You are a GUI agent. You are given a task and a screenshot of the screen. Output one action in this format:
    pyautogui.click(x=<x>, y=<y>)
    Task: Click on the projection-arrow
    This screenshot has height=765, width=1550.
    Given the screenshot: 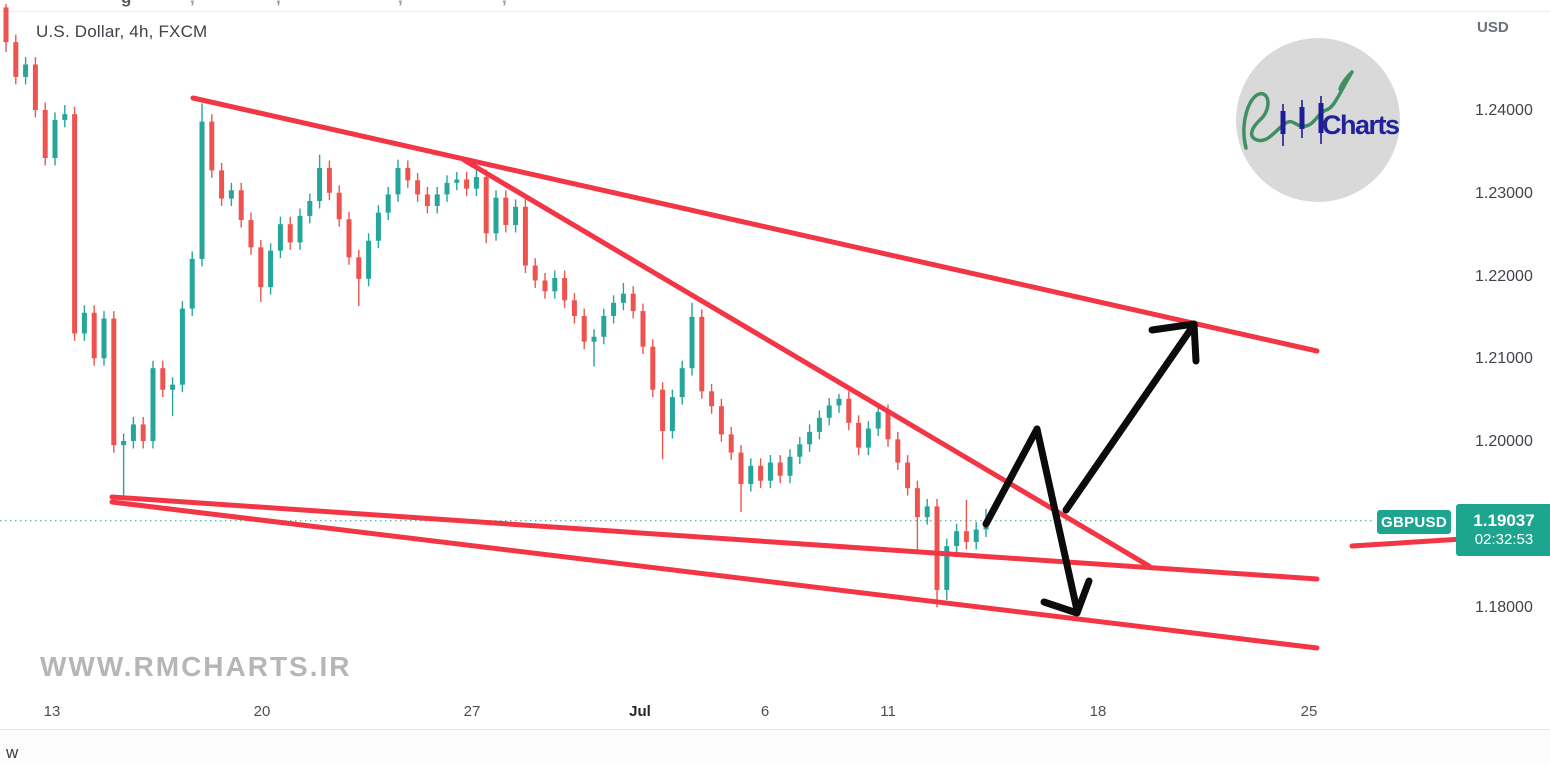 What is the action you would take?
    pyautogui.click(x=1091, y=468)
    